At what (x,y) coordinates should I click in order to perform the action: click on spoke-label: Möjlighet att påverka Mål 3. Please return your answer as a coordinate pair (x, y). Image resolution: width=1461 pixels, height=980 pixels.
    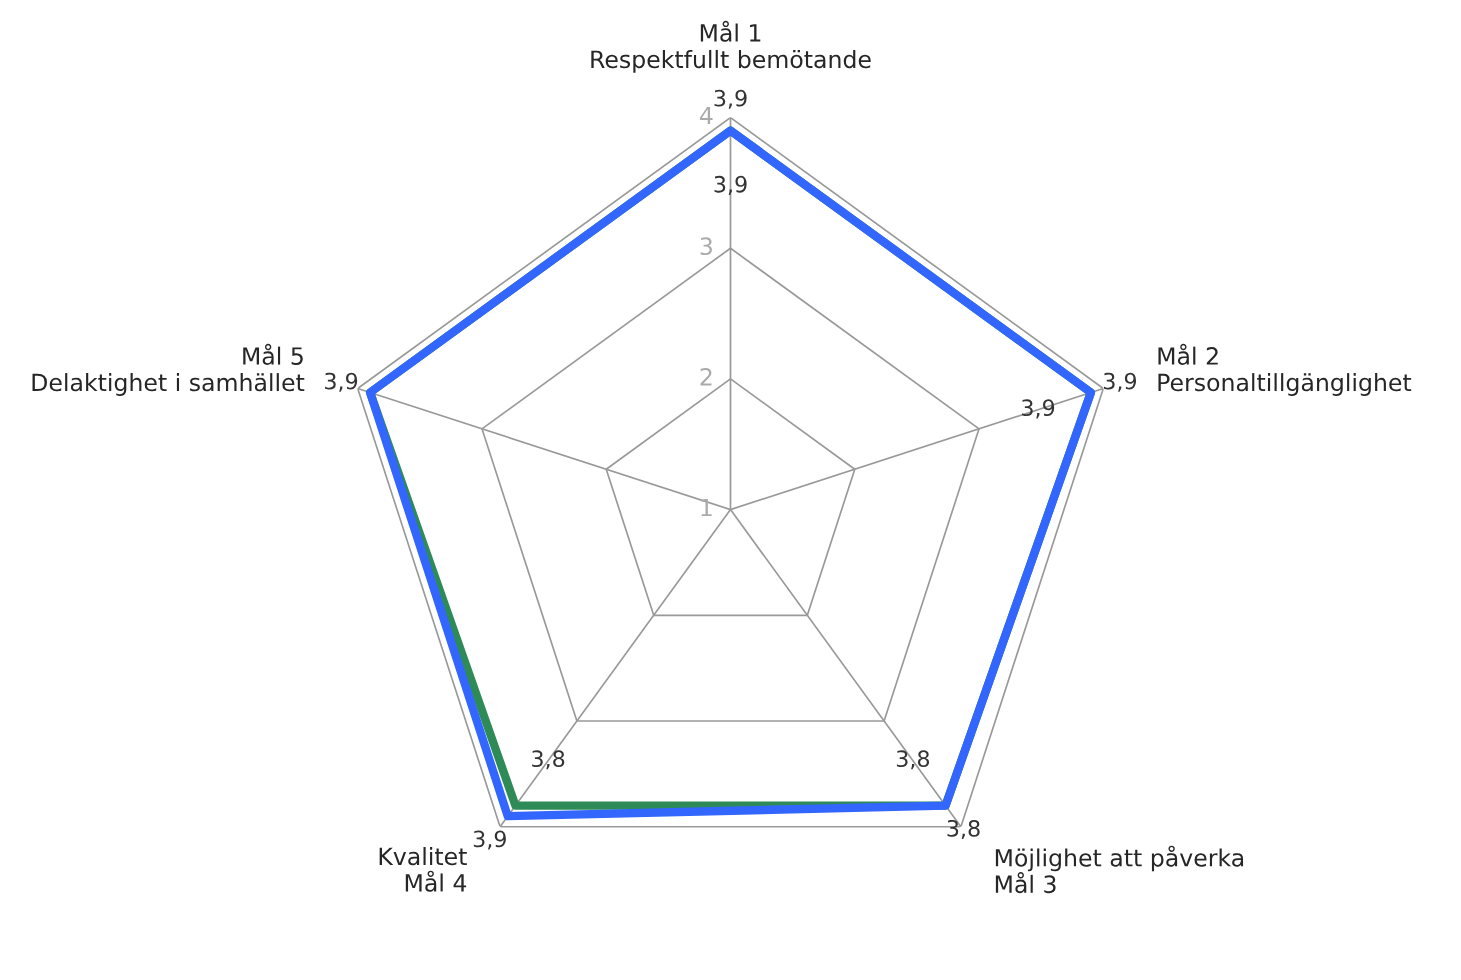
    Looking at the image, I should click on (1119, 869).